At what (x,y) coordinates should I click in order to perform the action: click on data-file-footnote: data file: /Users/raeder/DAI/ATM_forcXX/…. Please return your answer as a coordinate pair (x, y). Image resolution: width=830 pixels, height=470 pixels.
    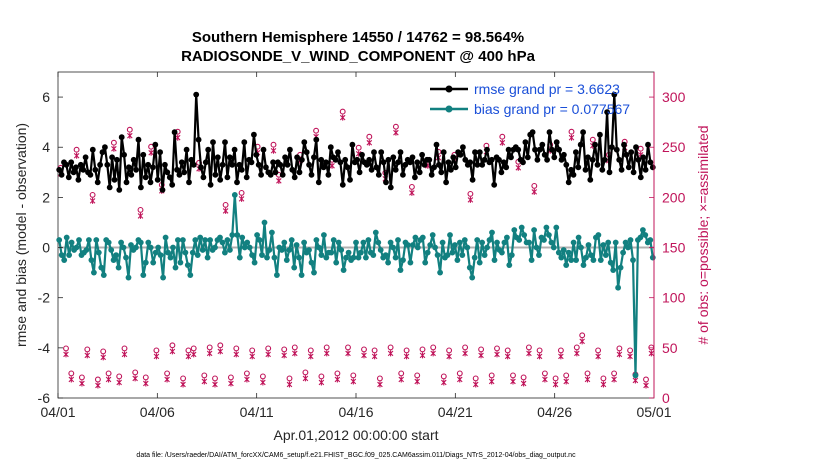
    Looking at the image, I should click on (356, 455).